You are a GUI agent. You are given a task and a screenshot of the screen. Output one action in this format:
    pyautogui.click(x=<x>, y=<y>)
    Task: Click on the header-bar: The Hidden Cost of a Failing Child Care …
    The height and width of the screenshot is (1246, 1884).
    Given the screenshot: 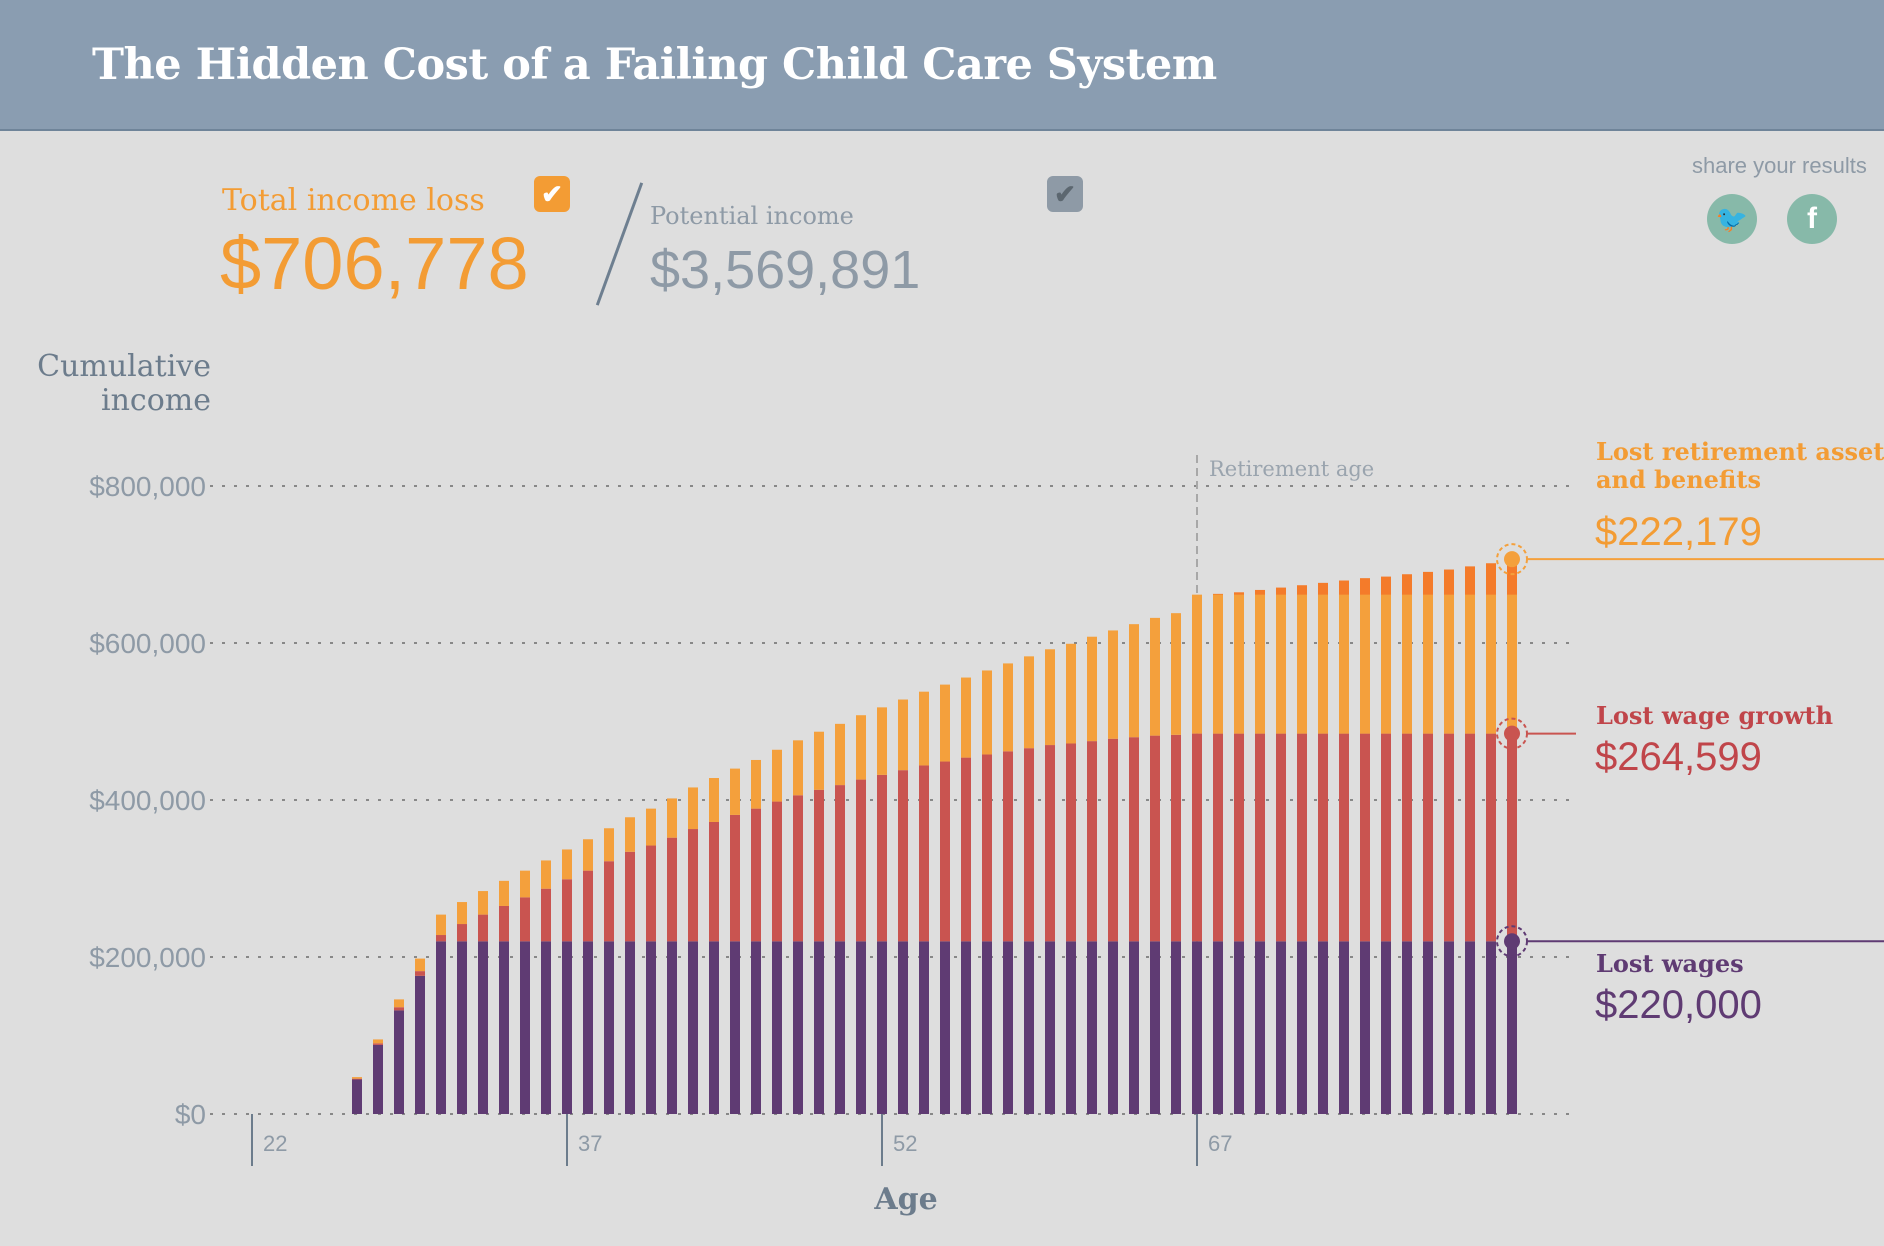 What is the action you would take?
    pyautogui.click(x=942, y=65)
    